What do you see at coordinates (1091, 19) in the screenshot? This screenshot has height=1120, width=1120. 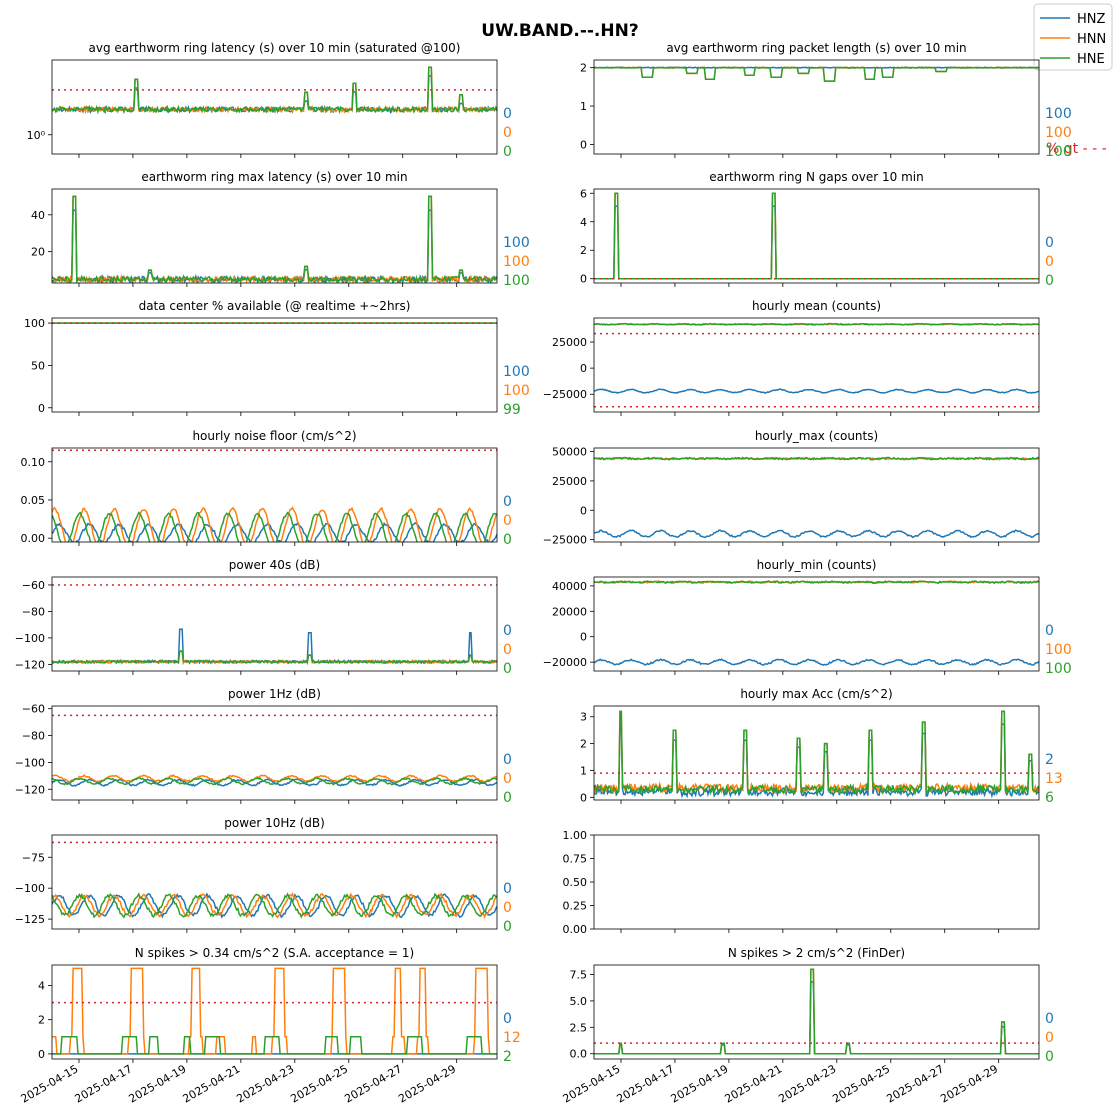 I see `legend-label-hnz: HNZ` at bounding box center [1091, 19].